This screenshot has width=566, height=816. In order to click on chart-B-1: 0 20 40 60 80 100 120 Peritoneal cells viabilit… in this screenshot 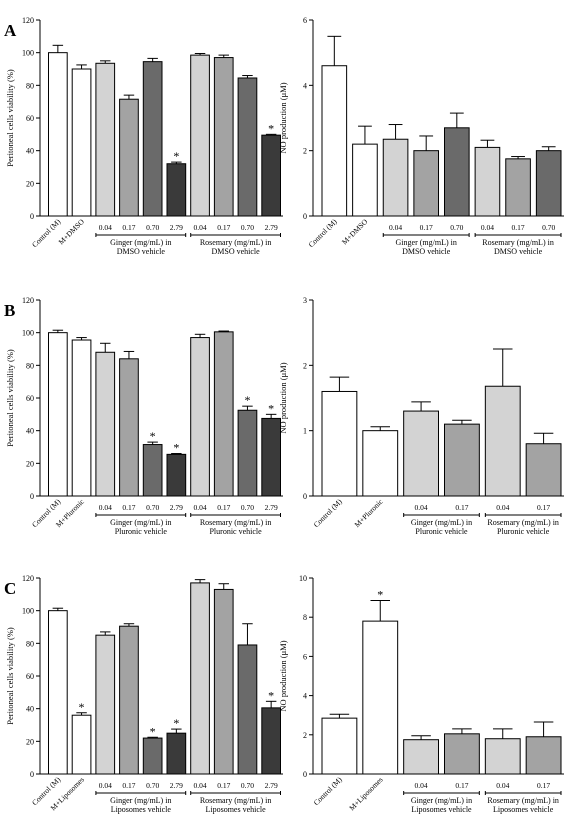, I will do `click(144, 416)`.